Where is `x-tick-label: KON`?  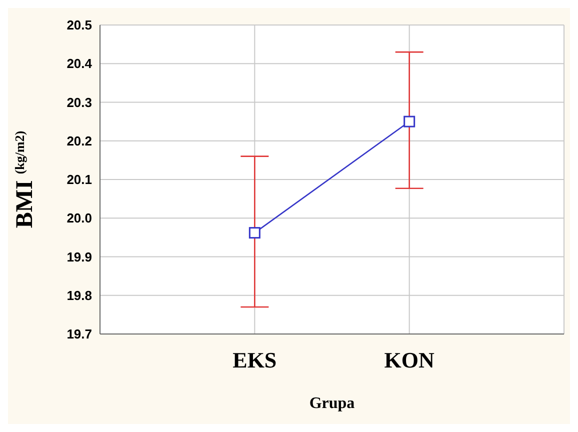 x-tick-label: KON is located at coordinates (409, 360).